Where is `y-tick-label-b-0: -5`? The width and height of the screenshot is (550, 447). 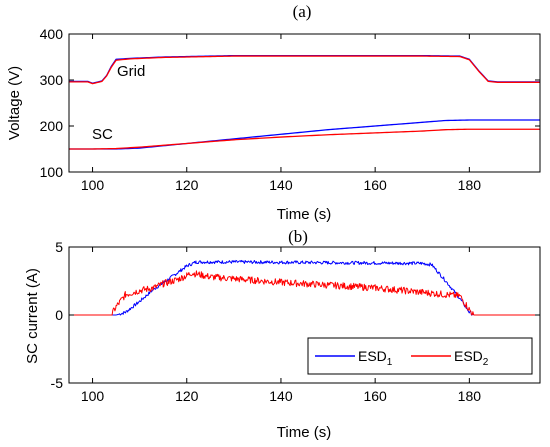
y-tick-label-b-0: -5 is located at coordinates (57, 383).